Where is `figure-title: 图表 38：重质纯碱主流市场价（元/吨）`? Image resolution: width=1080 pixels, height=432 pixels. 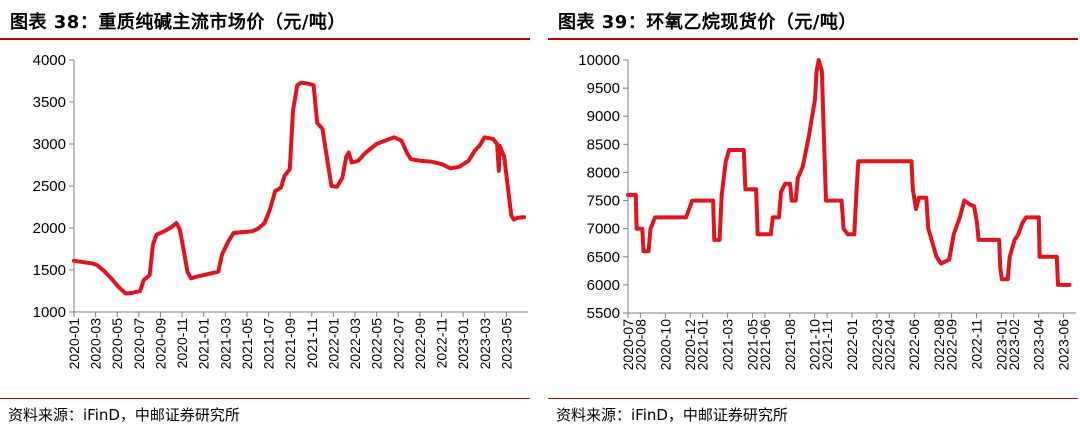 figure-title: 图表 38：重质纯碱主流市场价（元/吨） is located at coordinates (178, 22).